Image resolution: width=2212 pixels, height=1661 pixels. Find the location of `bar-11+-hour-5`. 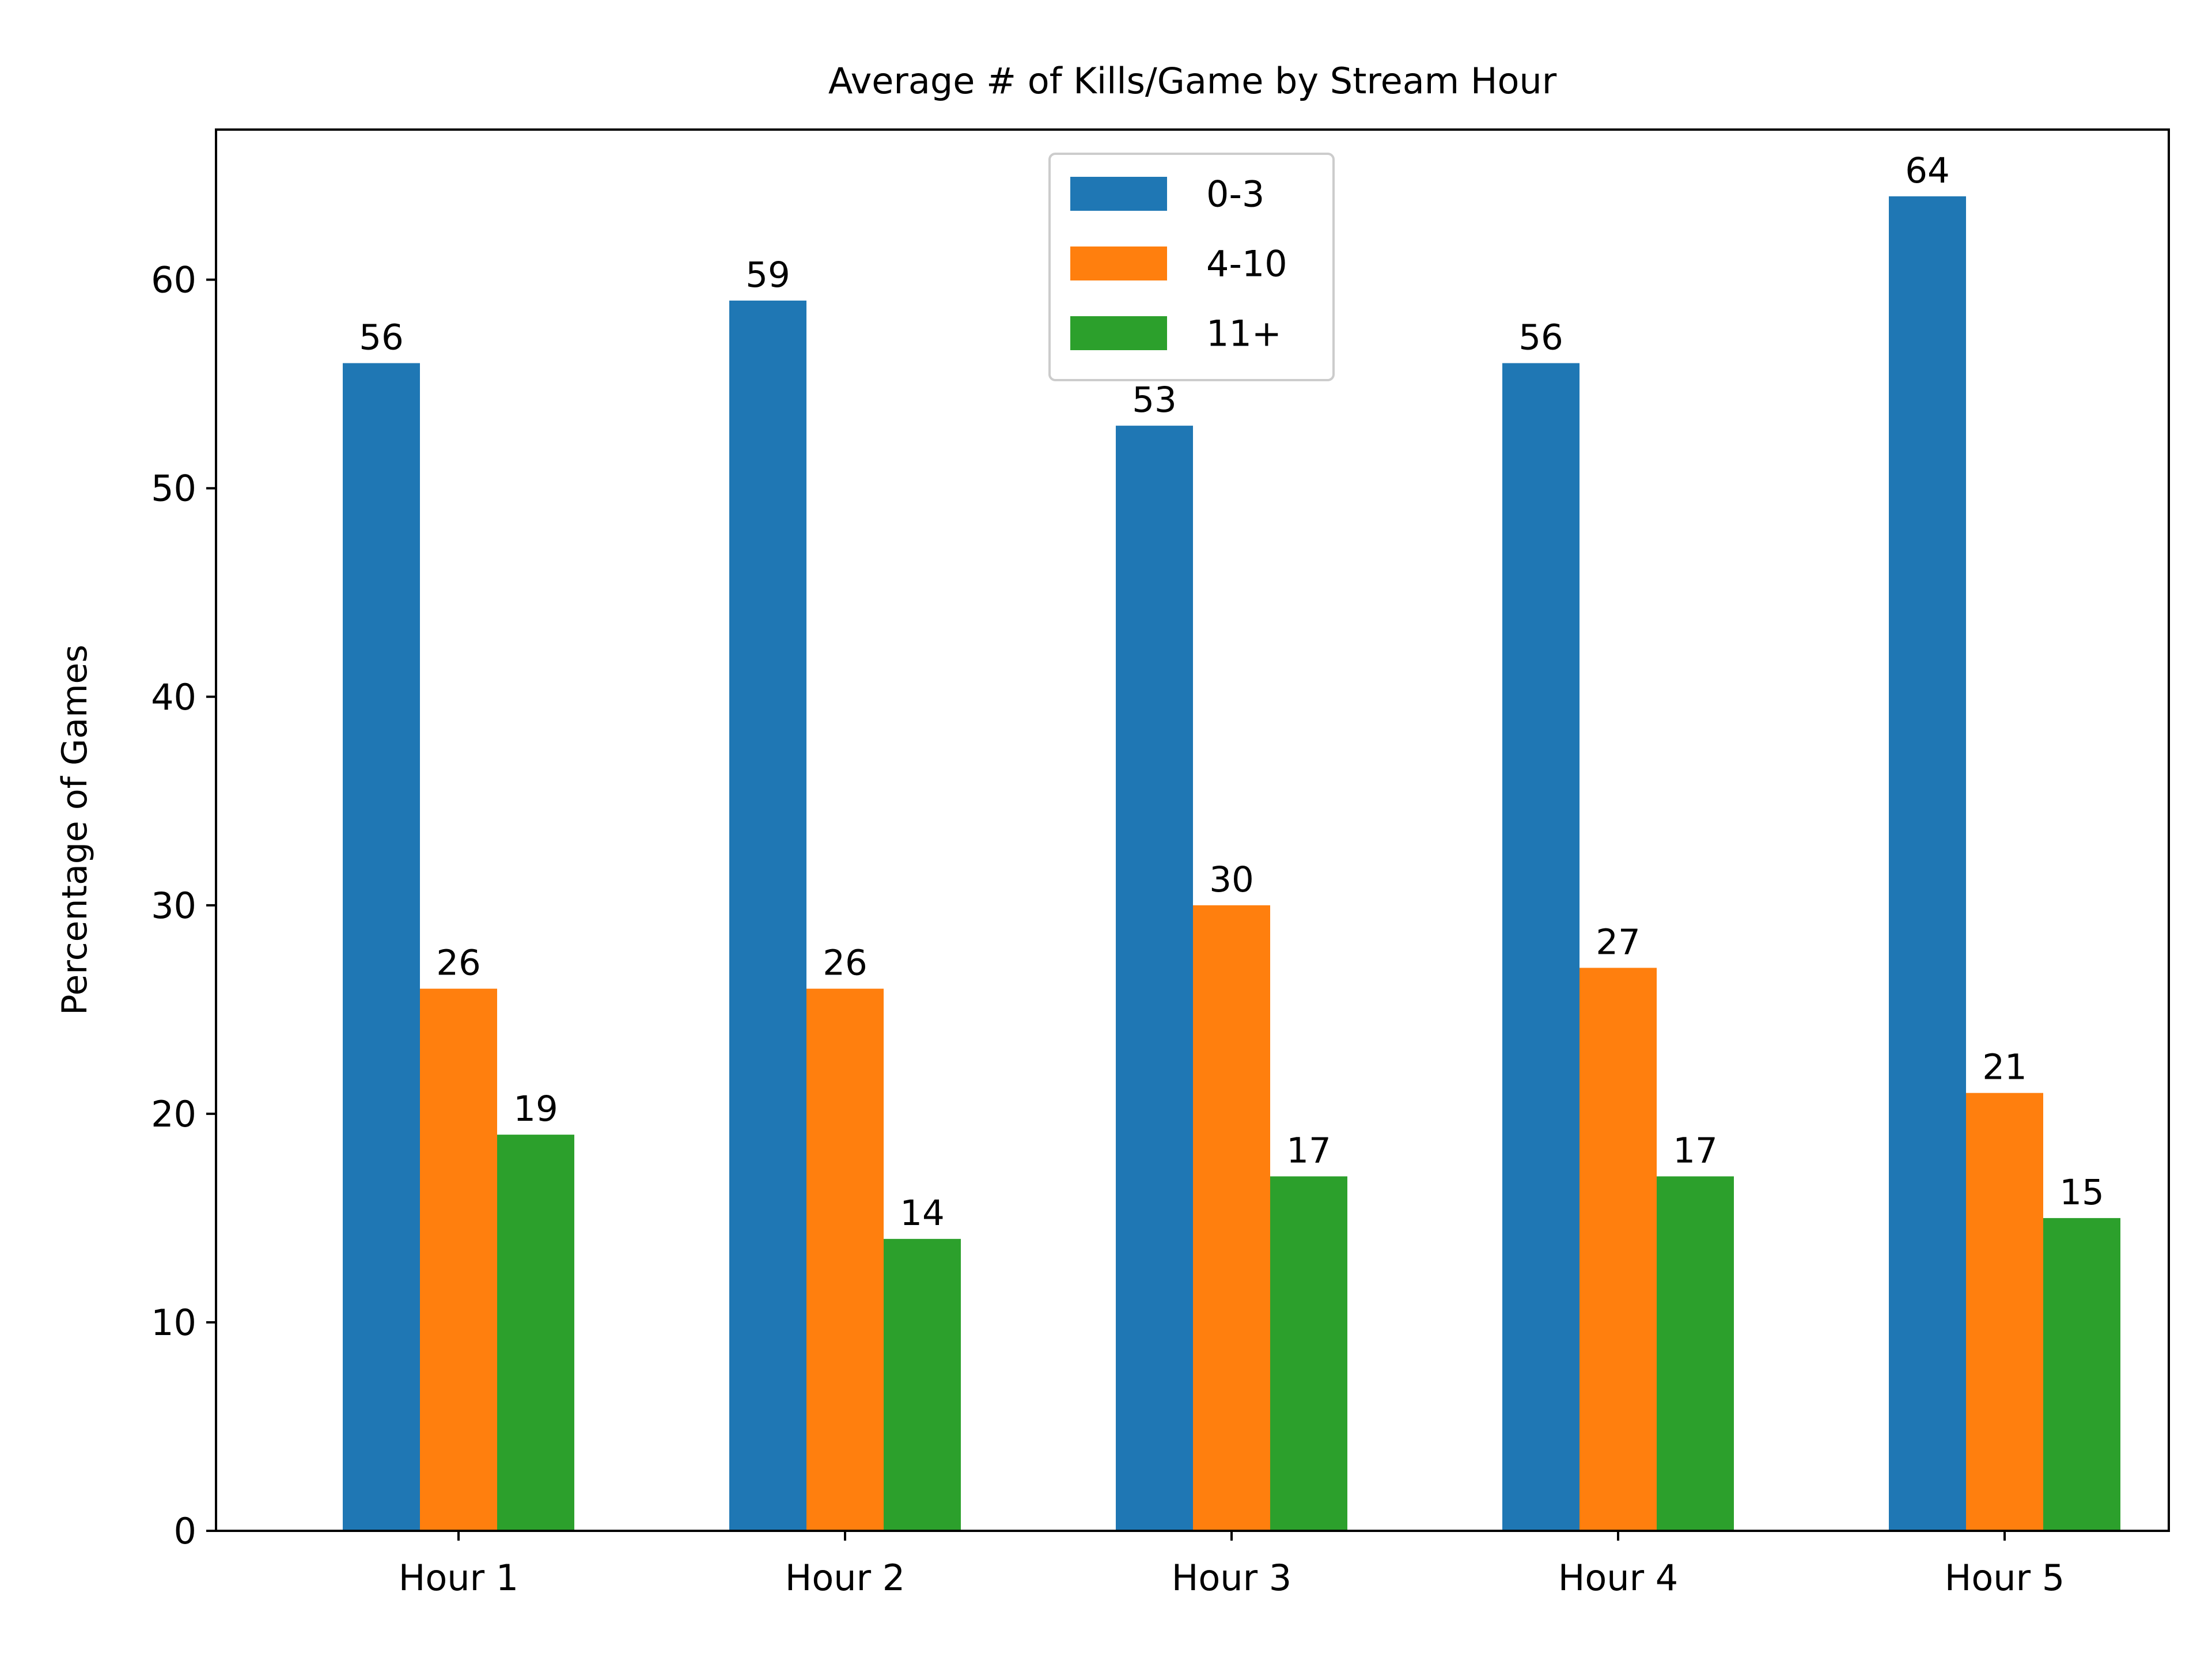

bar-11+-hour-5 is located at coordinates (2081, 1374).